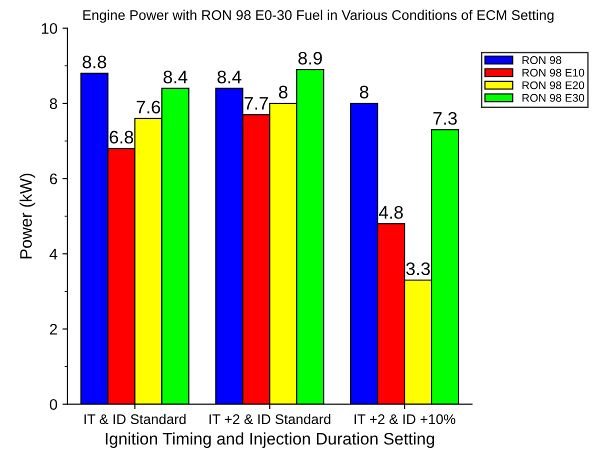  What do you see at coordinates (135, 419) in the screenshot?
I see `x-tick-label: IT & ID Standard` at bounding box center [135, 419].